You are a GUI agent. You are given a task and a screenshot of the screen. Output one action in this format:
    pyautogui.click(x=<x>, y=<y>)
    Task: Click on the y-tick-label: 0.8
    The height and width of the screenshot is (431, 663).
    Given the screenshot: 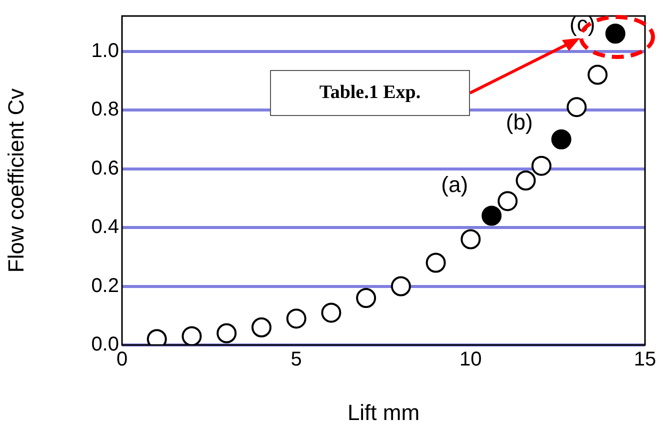 What is the action you would take?
    pyautogui.click(x=105, y=109)
    